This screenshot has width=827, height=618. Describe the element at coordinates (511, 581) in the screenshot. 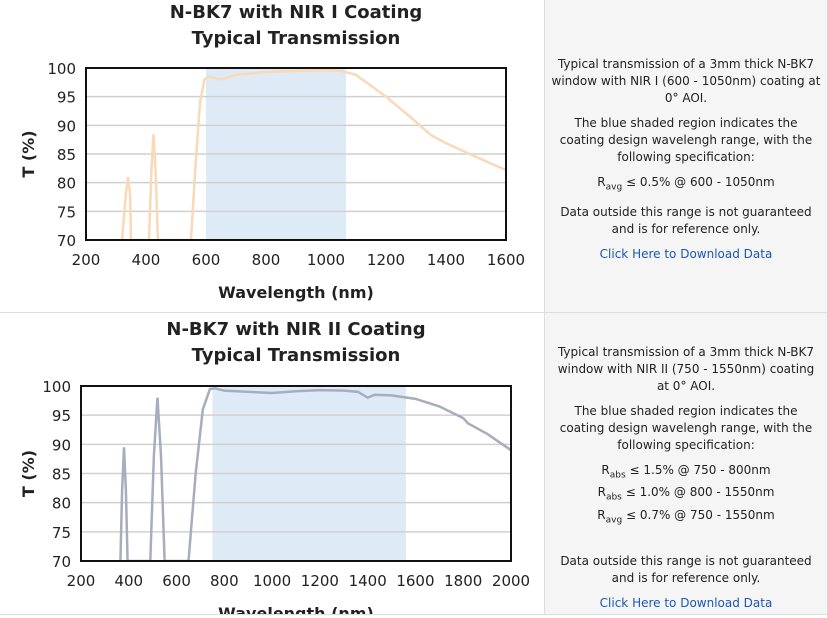

I see `x-tick-label: 2000` at that location.